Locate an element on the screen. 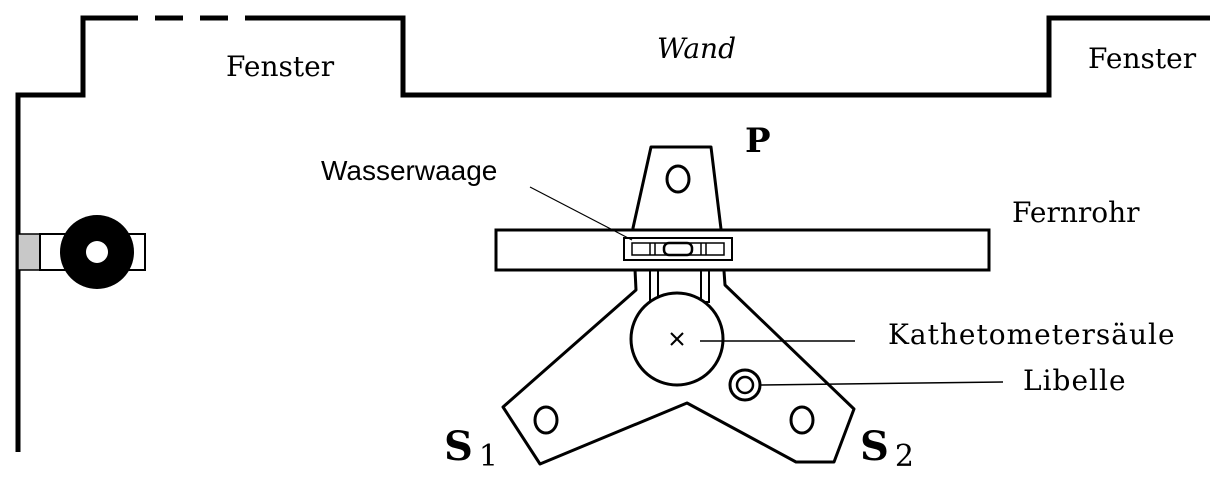 The height and width of the screenshot is (487, 1224). tripod-hole-s1 is located at coordinates (546, 420).